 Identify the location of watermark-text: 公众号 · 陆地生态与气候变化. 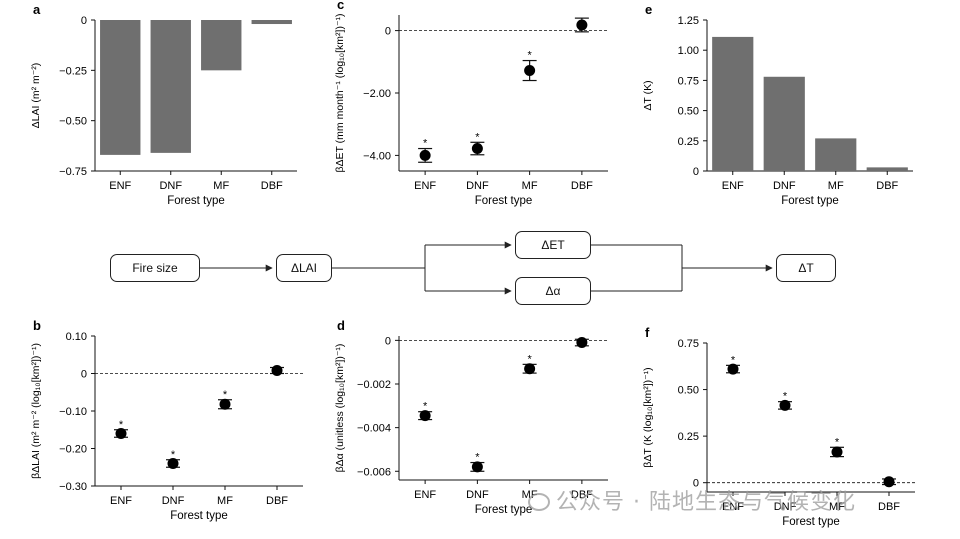
(706, 502).